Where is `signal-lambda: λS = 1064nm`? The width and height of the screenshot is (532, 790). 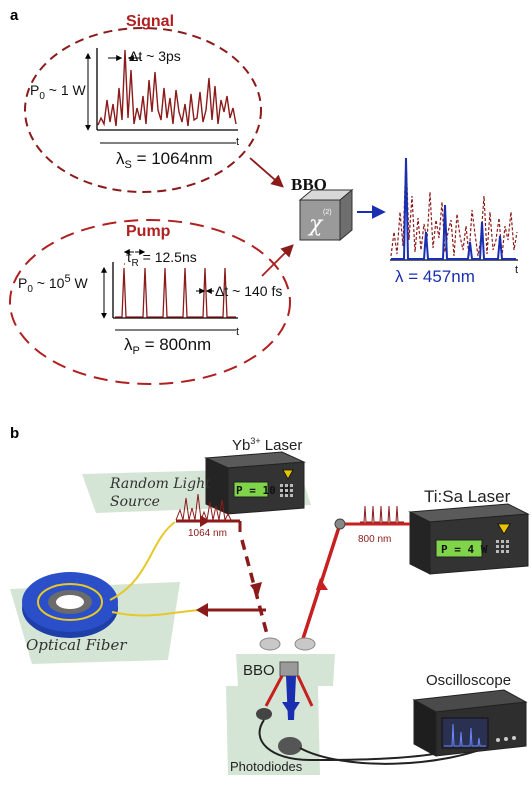
signal-lambda: λS = 1064nm is located at coordinates (164, 160).